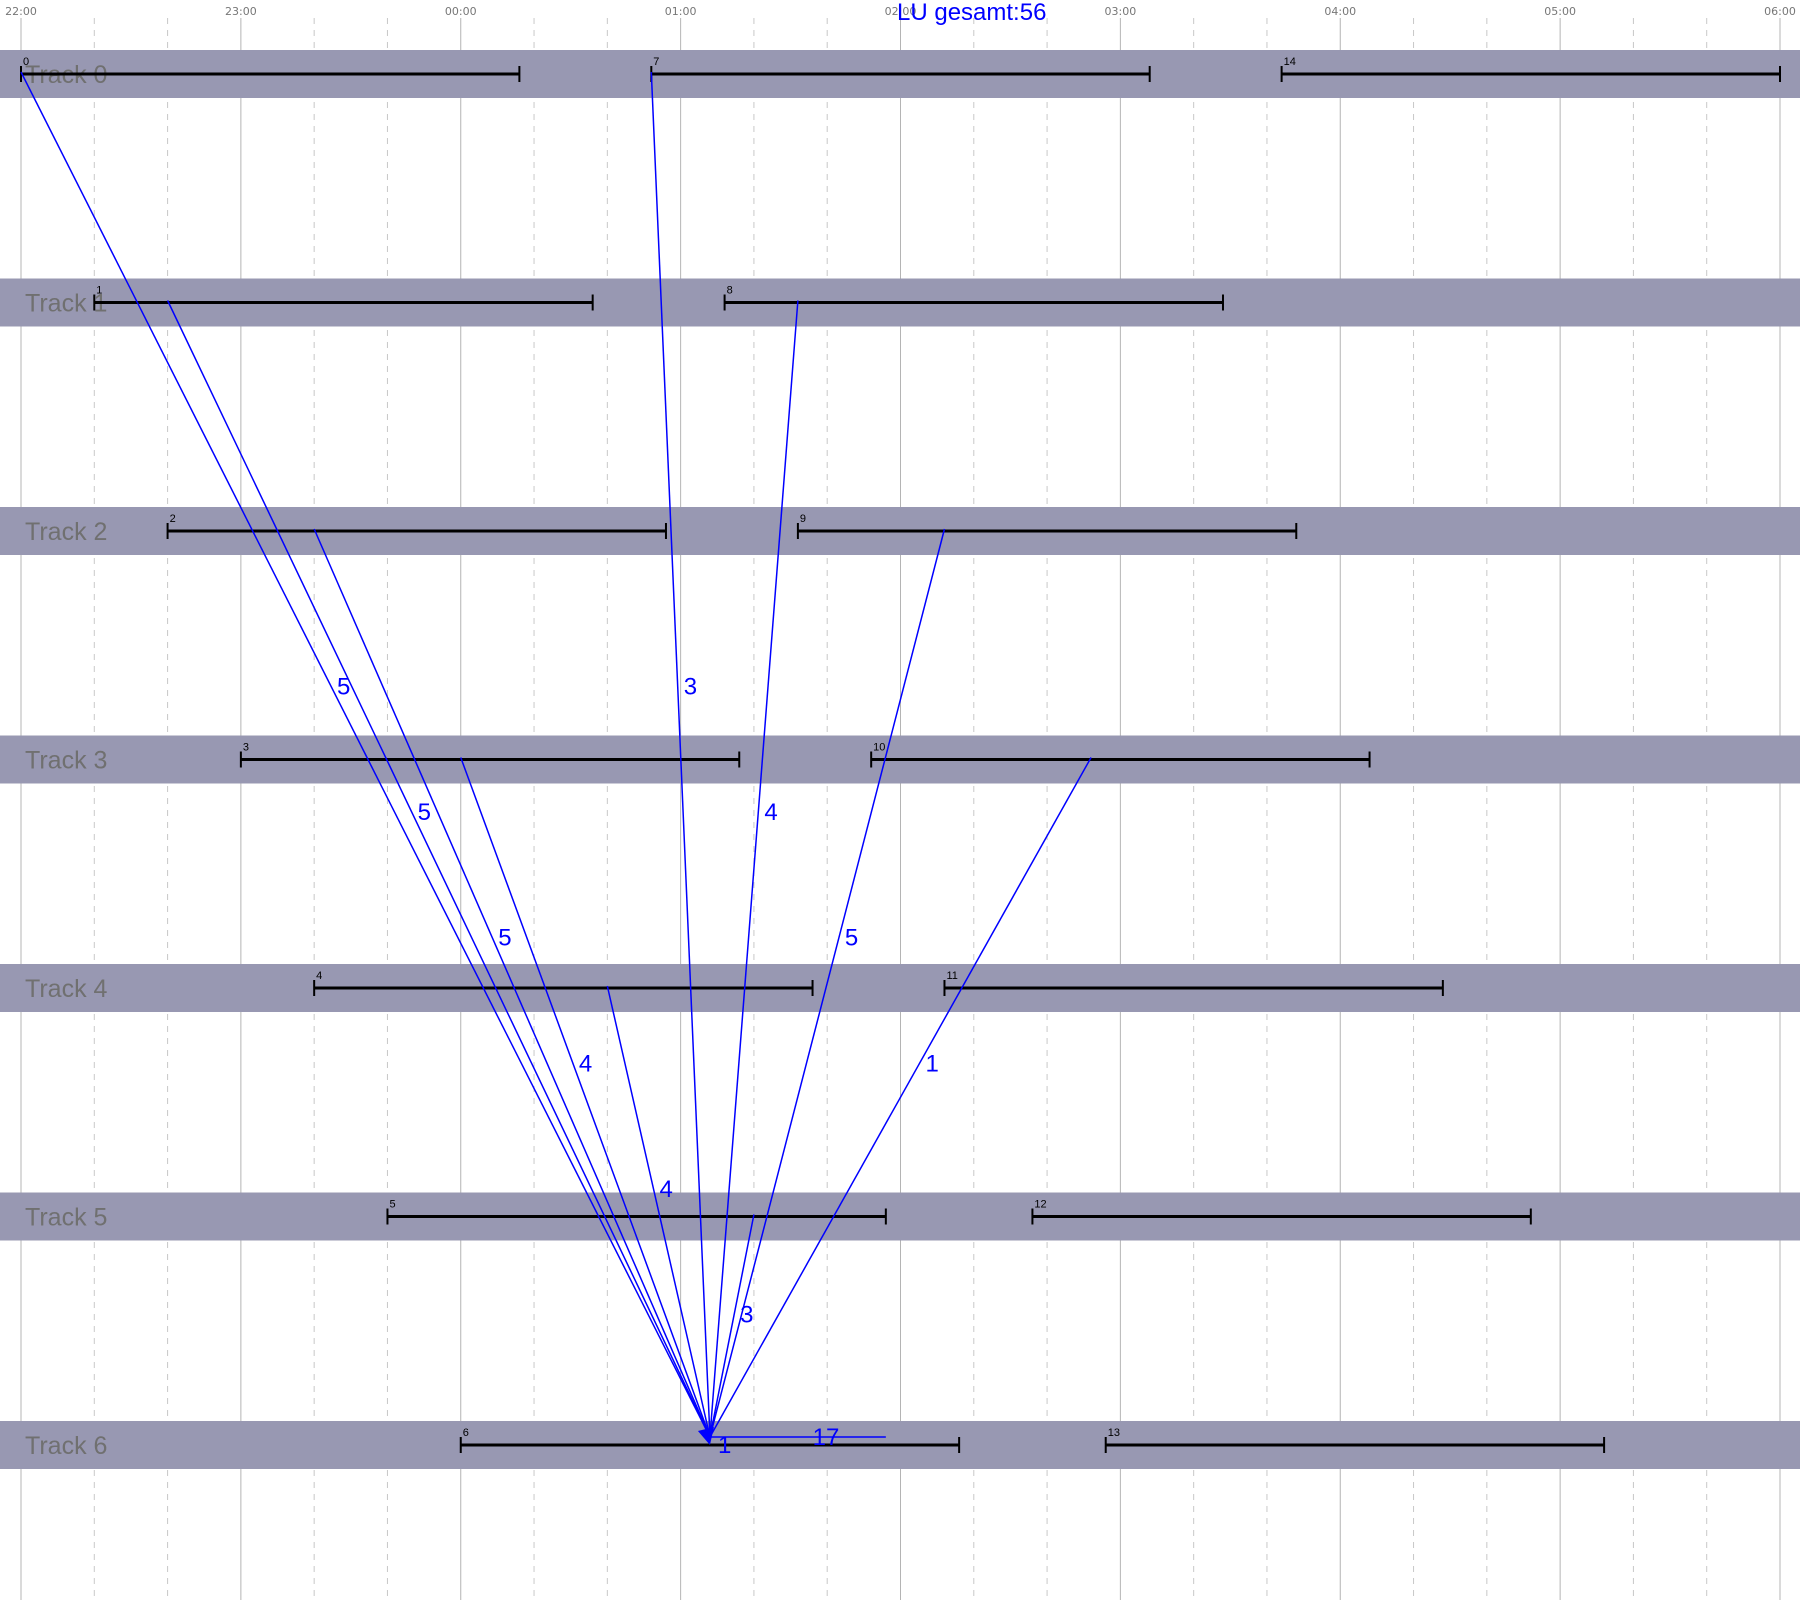  Describe the element at coordinates (724, 1445) in the screenshot. I see `self-link-label: 1` at that location.